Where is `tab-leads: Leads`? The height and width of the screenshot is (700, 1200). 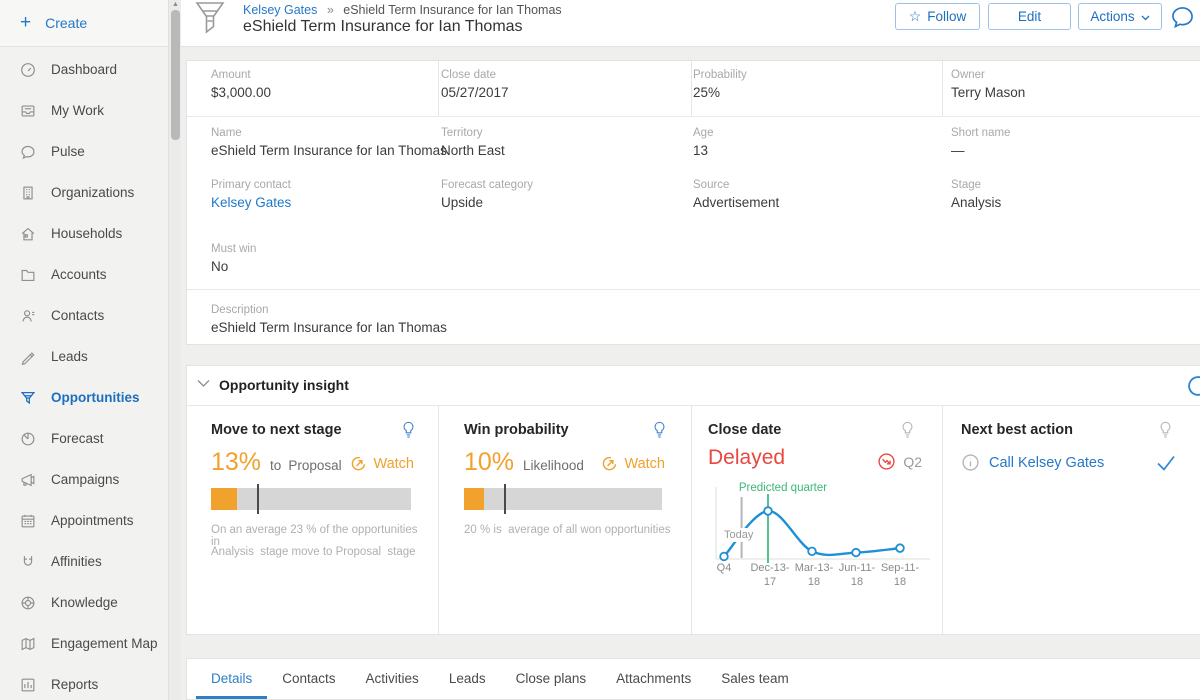
tab-leads: Leads is located at coordinates (467, 678).